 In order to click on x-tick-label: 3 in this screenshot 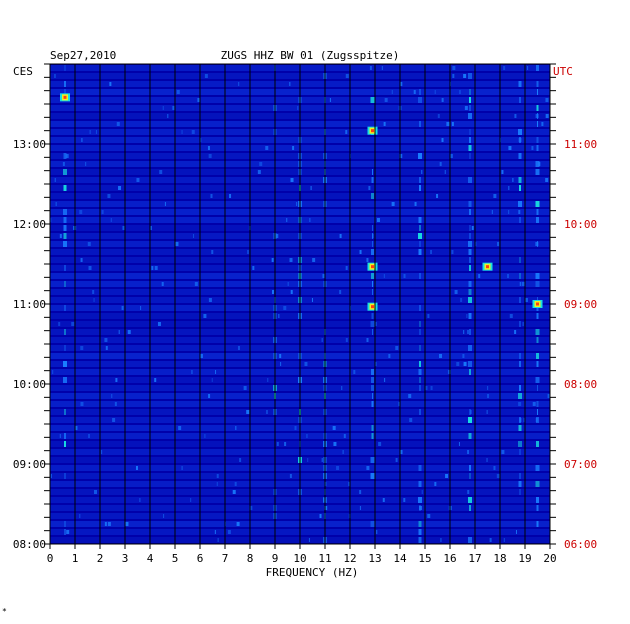, I will do `click(125, 558)`.